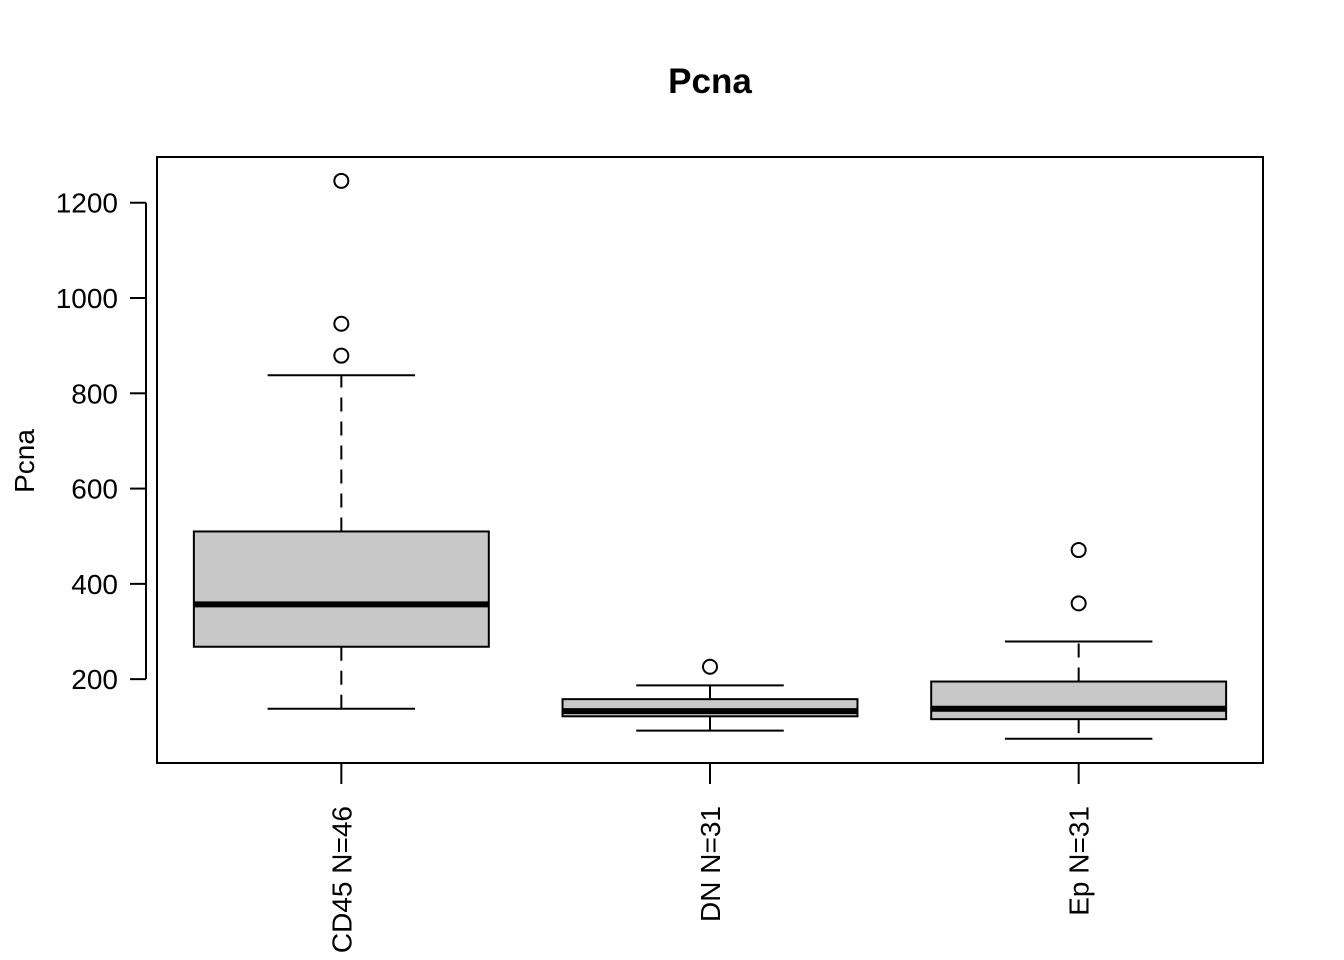 Image resolution: width=1344 pixels, height=960 pixels. What do you see at coordinates (1079, 861) in the screenshot?
I see `x-tick-label: Ep N=31` at bounding box center [1079, 861].